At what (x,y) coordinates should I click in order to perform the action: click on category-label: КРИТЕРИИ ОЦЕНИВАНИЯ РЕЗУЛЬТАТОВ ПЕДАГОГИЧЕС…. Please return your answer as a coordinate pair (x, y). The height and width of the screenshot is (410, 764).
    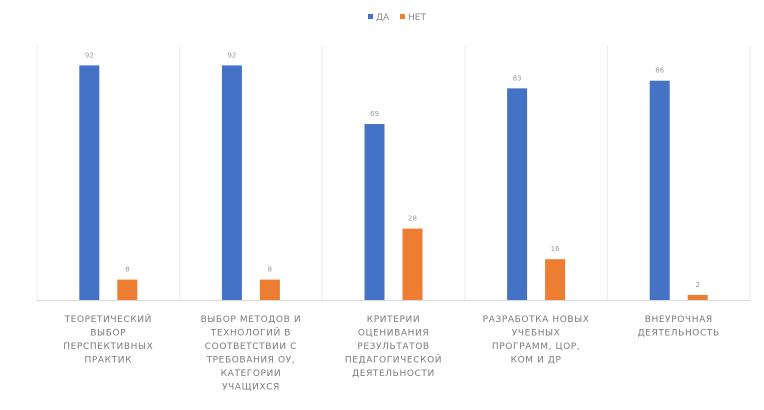
    Looking at the image, I should click on (393, 347).